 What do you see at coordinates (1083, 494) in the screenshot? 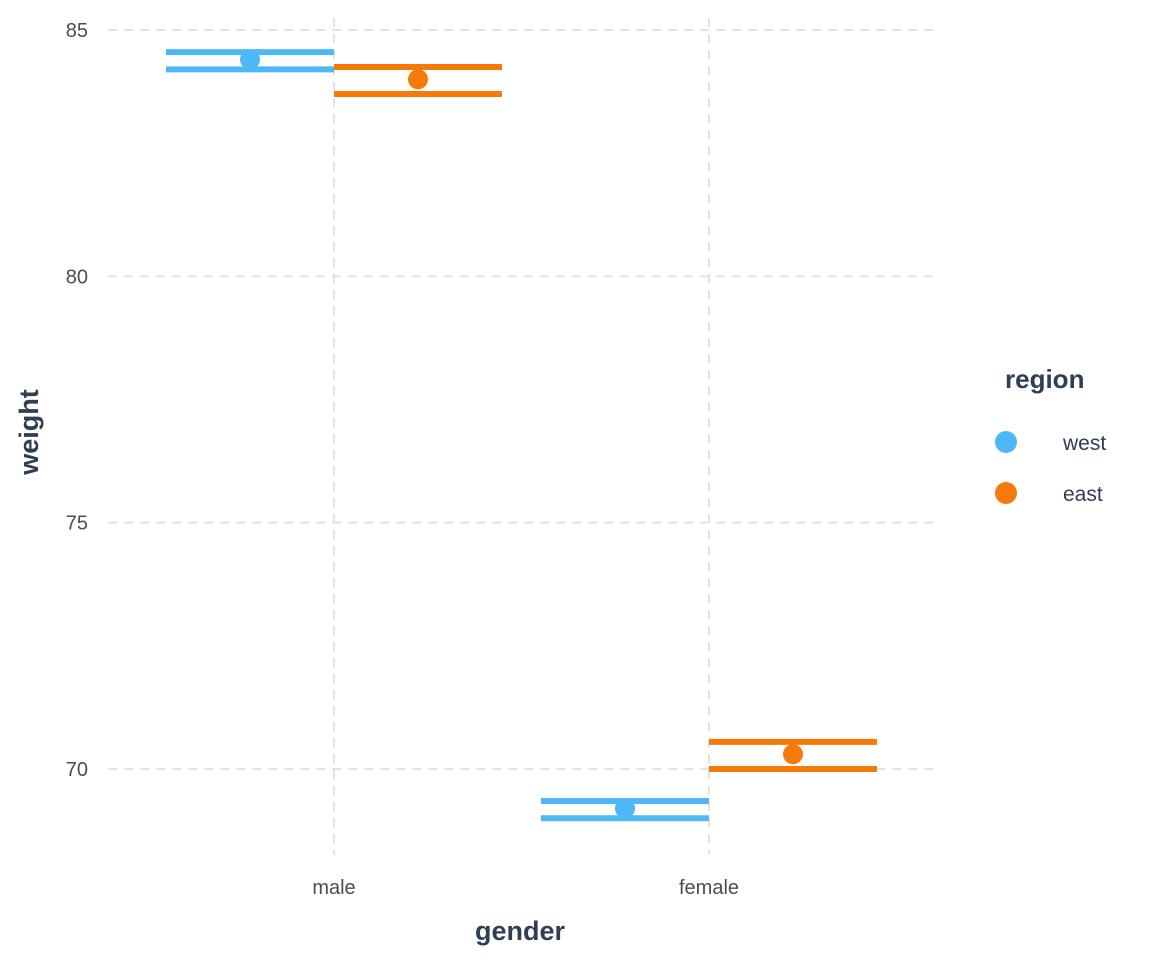
I see `legend-label-east: east` at bounding box center [1083, 494].